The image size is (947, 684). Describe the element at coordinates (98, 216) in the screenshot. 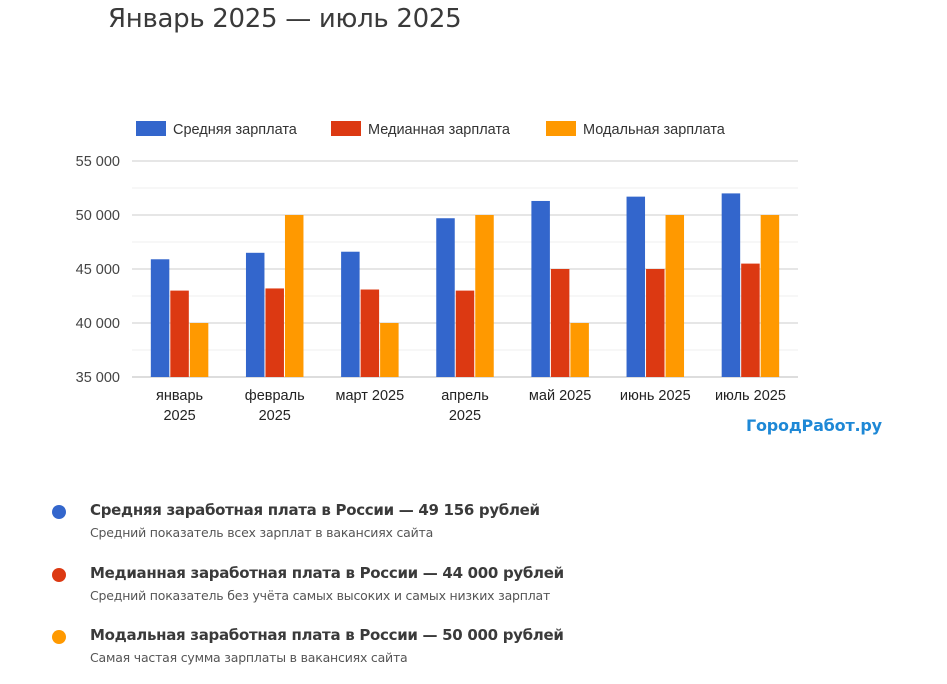

I see `y-tick-label: 50 000` at that location.